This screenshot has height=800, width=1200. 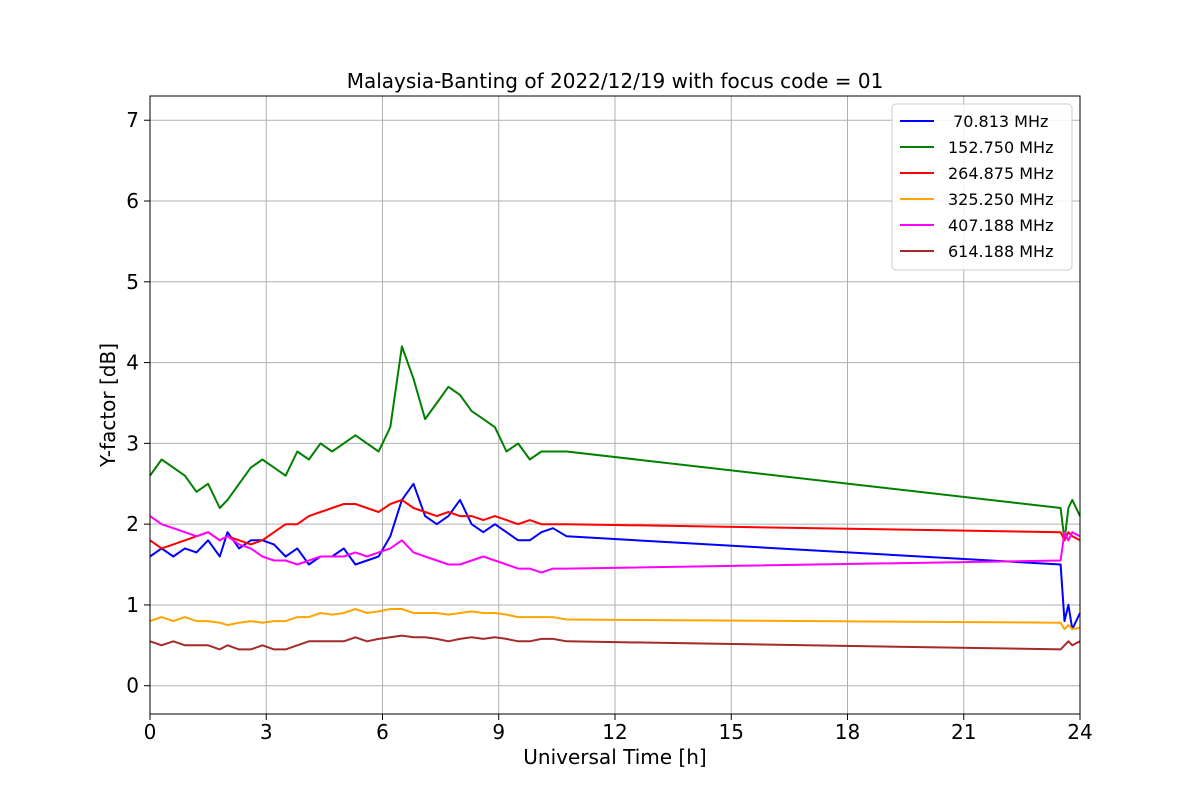 I want to click on y-tick-label: 6, so click(x=132, y=201).